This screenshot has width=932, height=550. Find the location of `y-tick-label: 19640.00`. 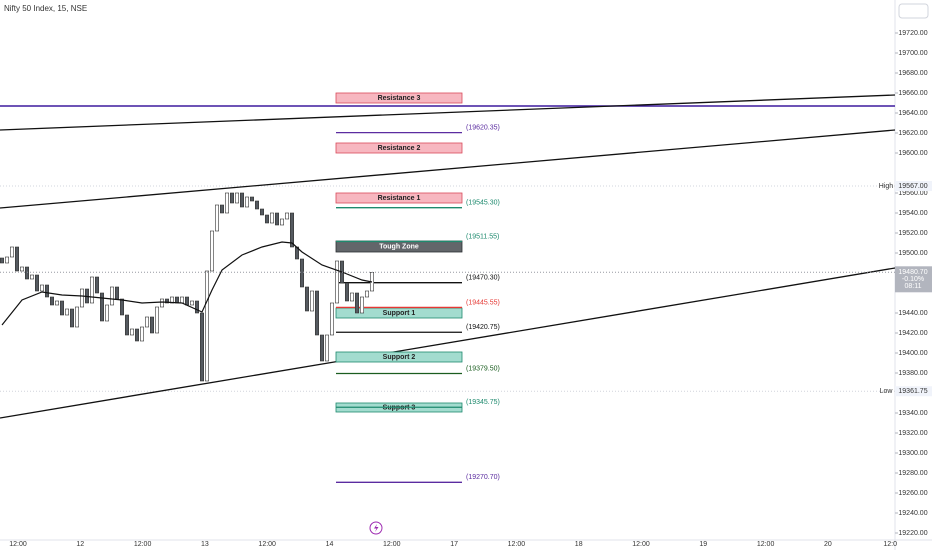

y-tick-label: 19640.00 is located at coordinates (912, 113).